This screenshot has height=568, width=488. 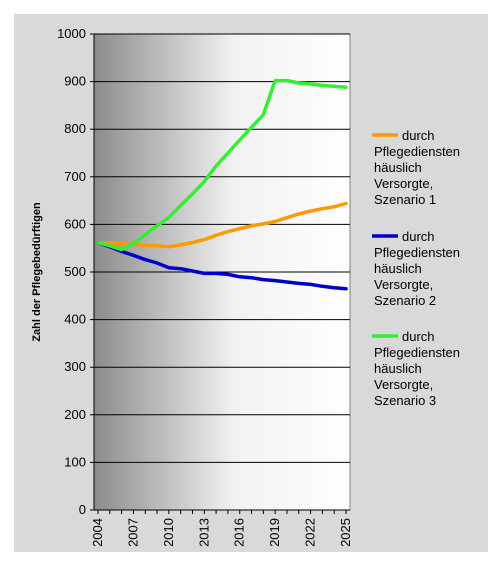 I want to click on y-axis-ticks: 0 100 200 300 400 500 600 700 800 900 1000, so click(x=75, y=271).